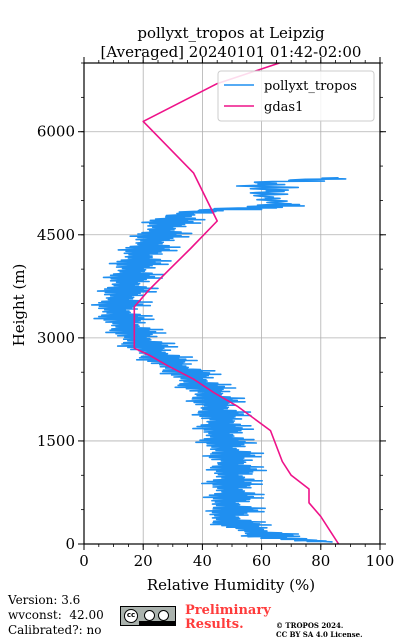 This screenshot has width=400, height=640. Describe the element at coordinates (231, 52) in the screenshot. I see `chart-subtitle: [Averaged] 20240101 01:42-02:00` at that location.